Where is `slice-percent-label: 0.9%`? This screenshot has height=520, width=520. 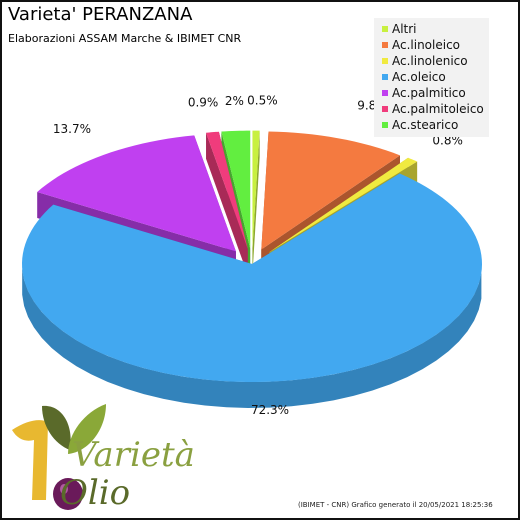
slice-percent-label: 0.9% is located at coordinates (203, 102).